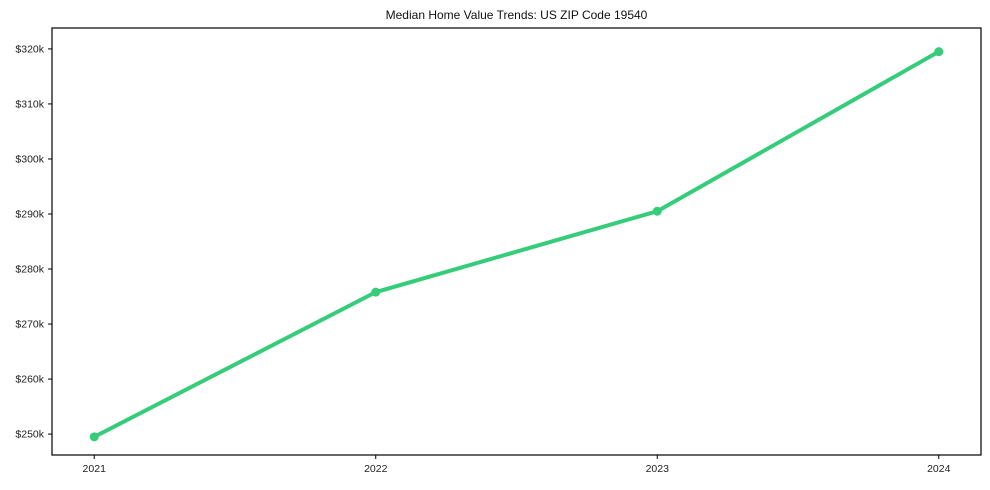 The image size is (990, 490). Describe the element at coordinates (95, 469) in the screenshot. I see `x-axis-tick-label: 2021` at that location.